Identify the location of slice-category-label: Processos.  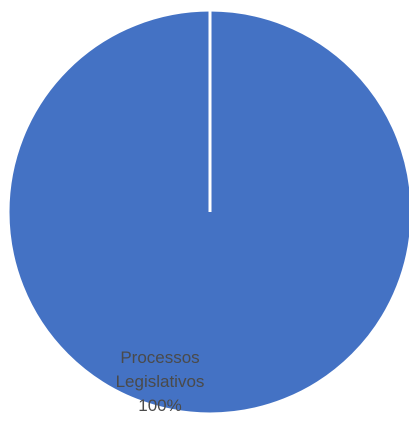
(159, 357).